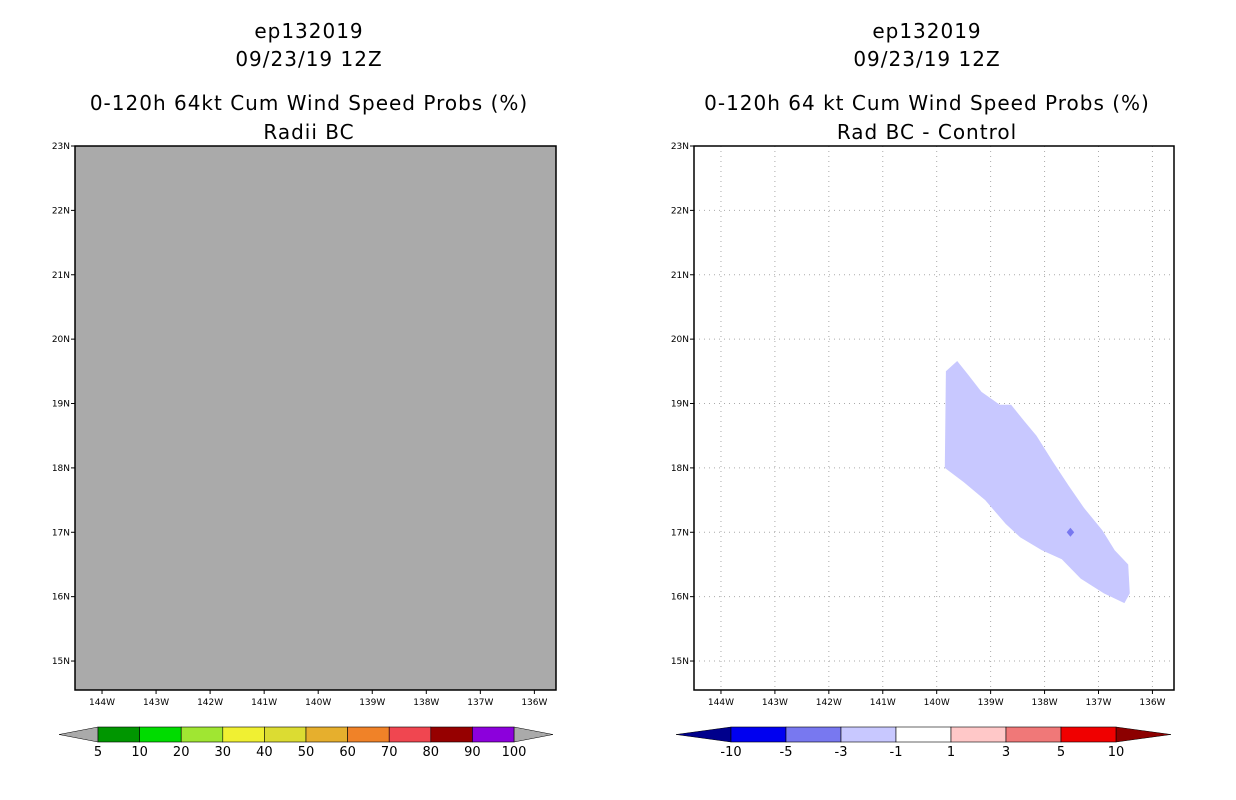 The width and height of the screenshot is (1236, 800). What do you see at coordinates (927, 103) in the screenshot?
I see `right-title: 0-120h 64 kt Cum Wind Speed Probs (%)` at bounding box center [927, 103].